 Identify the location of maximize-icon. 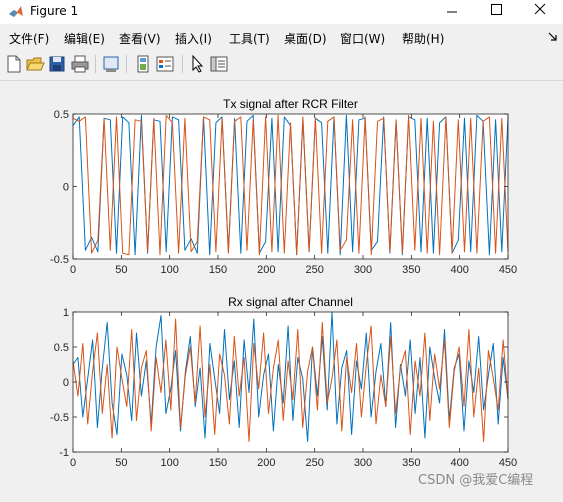
(496, 9).